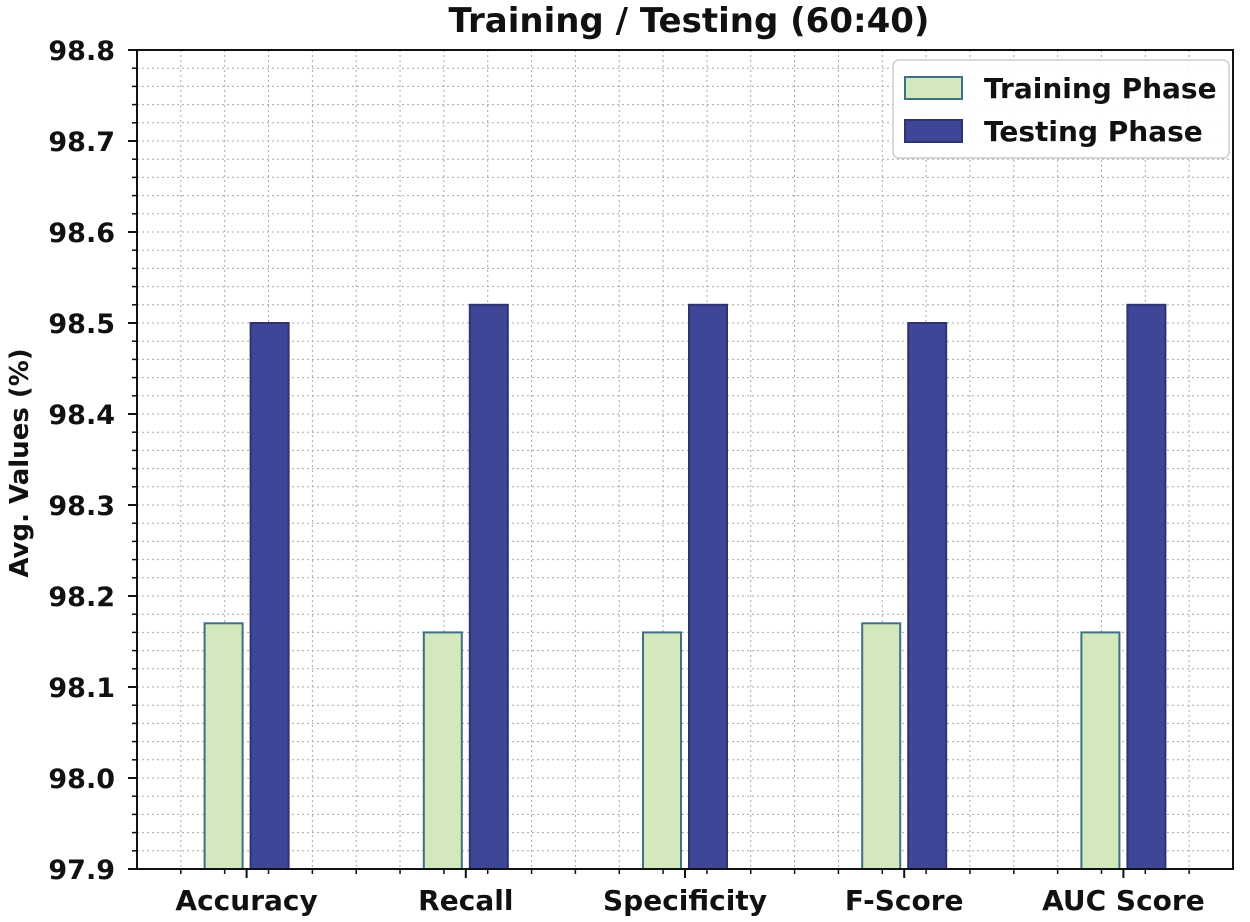 Image resolution: width=1250 pixels, height=922 pixels. What do you see at coordinates (269, 596) in the screenshot?
I see `bar-testing-accuracy` at bounding box center [269, 596].